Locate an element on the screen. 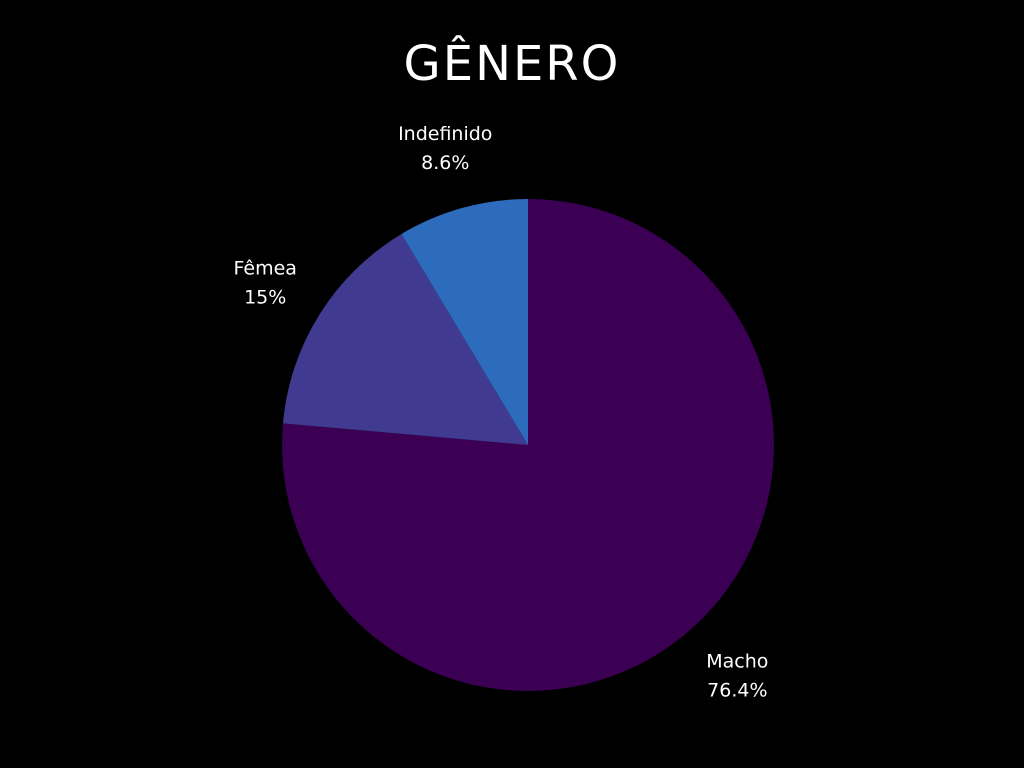 The height and width of the screenshot is (768, 1024). pie-slice-femea is located at coordinates (405, 339).